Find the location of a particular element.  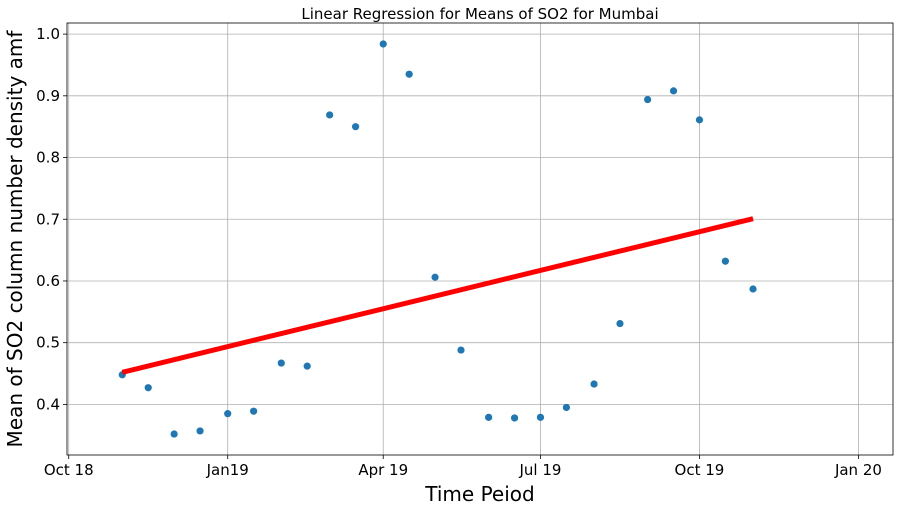

y-tick-label: 0.5 is located at coordinates (48, 343).